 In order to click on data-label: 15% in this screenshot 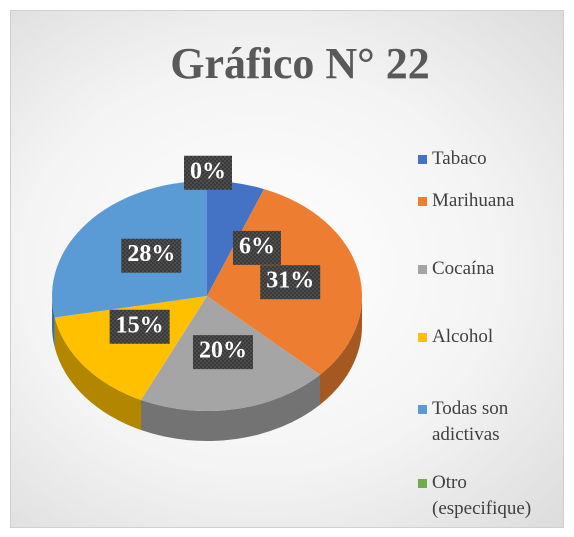, I will do `click(139, 326)`.